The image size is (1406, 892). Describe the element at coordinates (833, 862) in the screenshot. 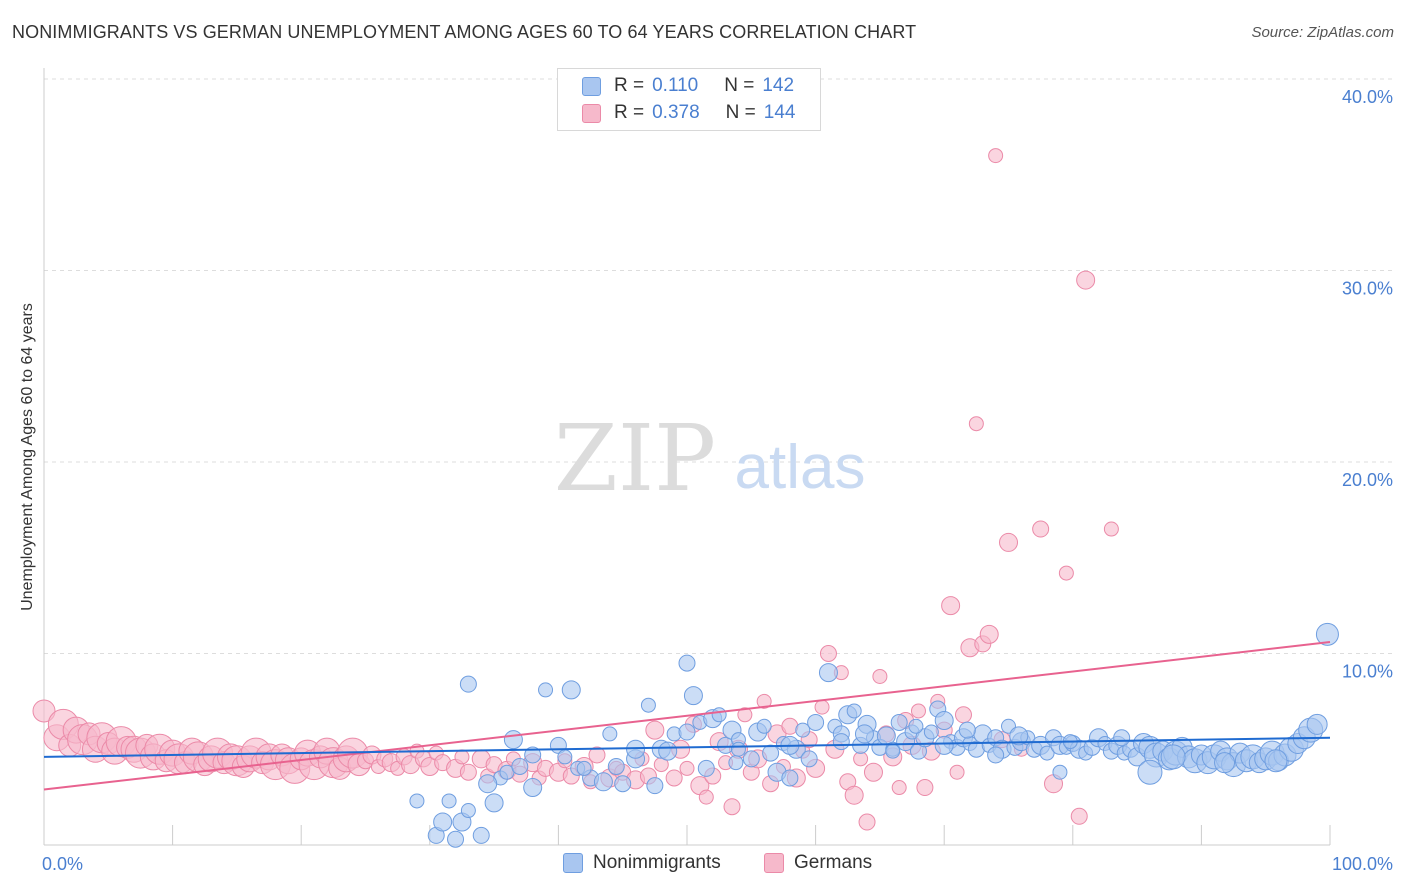

I see `legend-label: Germans` at that location.